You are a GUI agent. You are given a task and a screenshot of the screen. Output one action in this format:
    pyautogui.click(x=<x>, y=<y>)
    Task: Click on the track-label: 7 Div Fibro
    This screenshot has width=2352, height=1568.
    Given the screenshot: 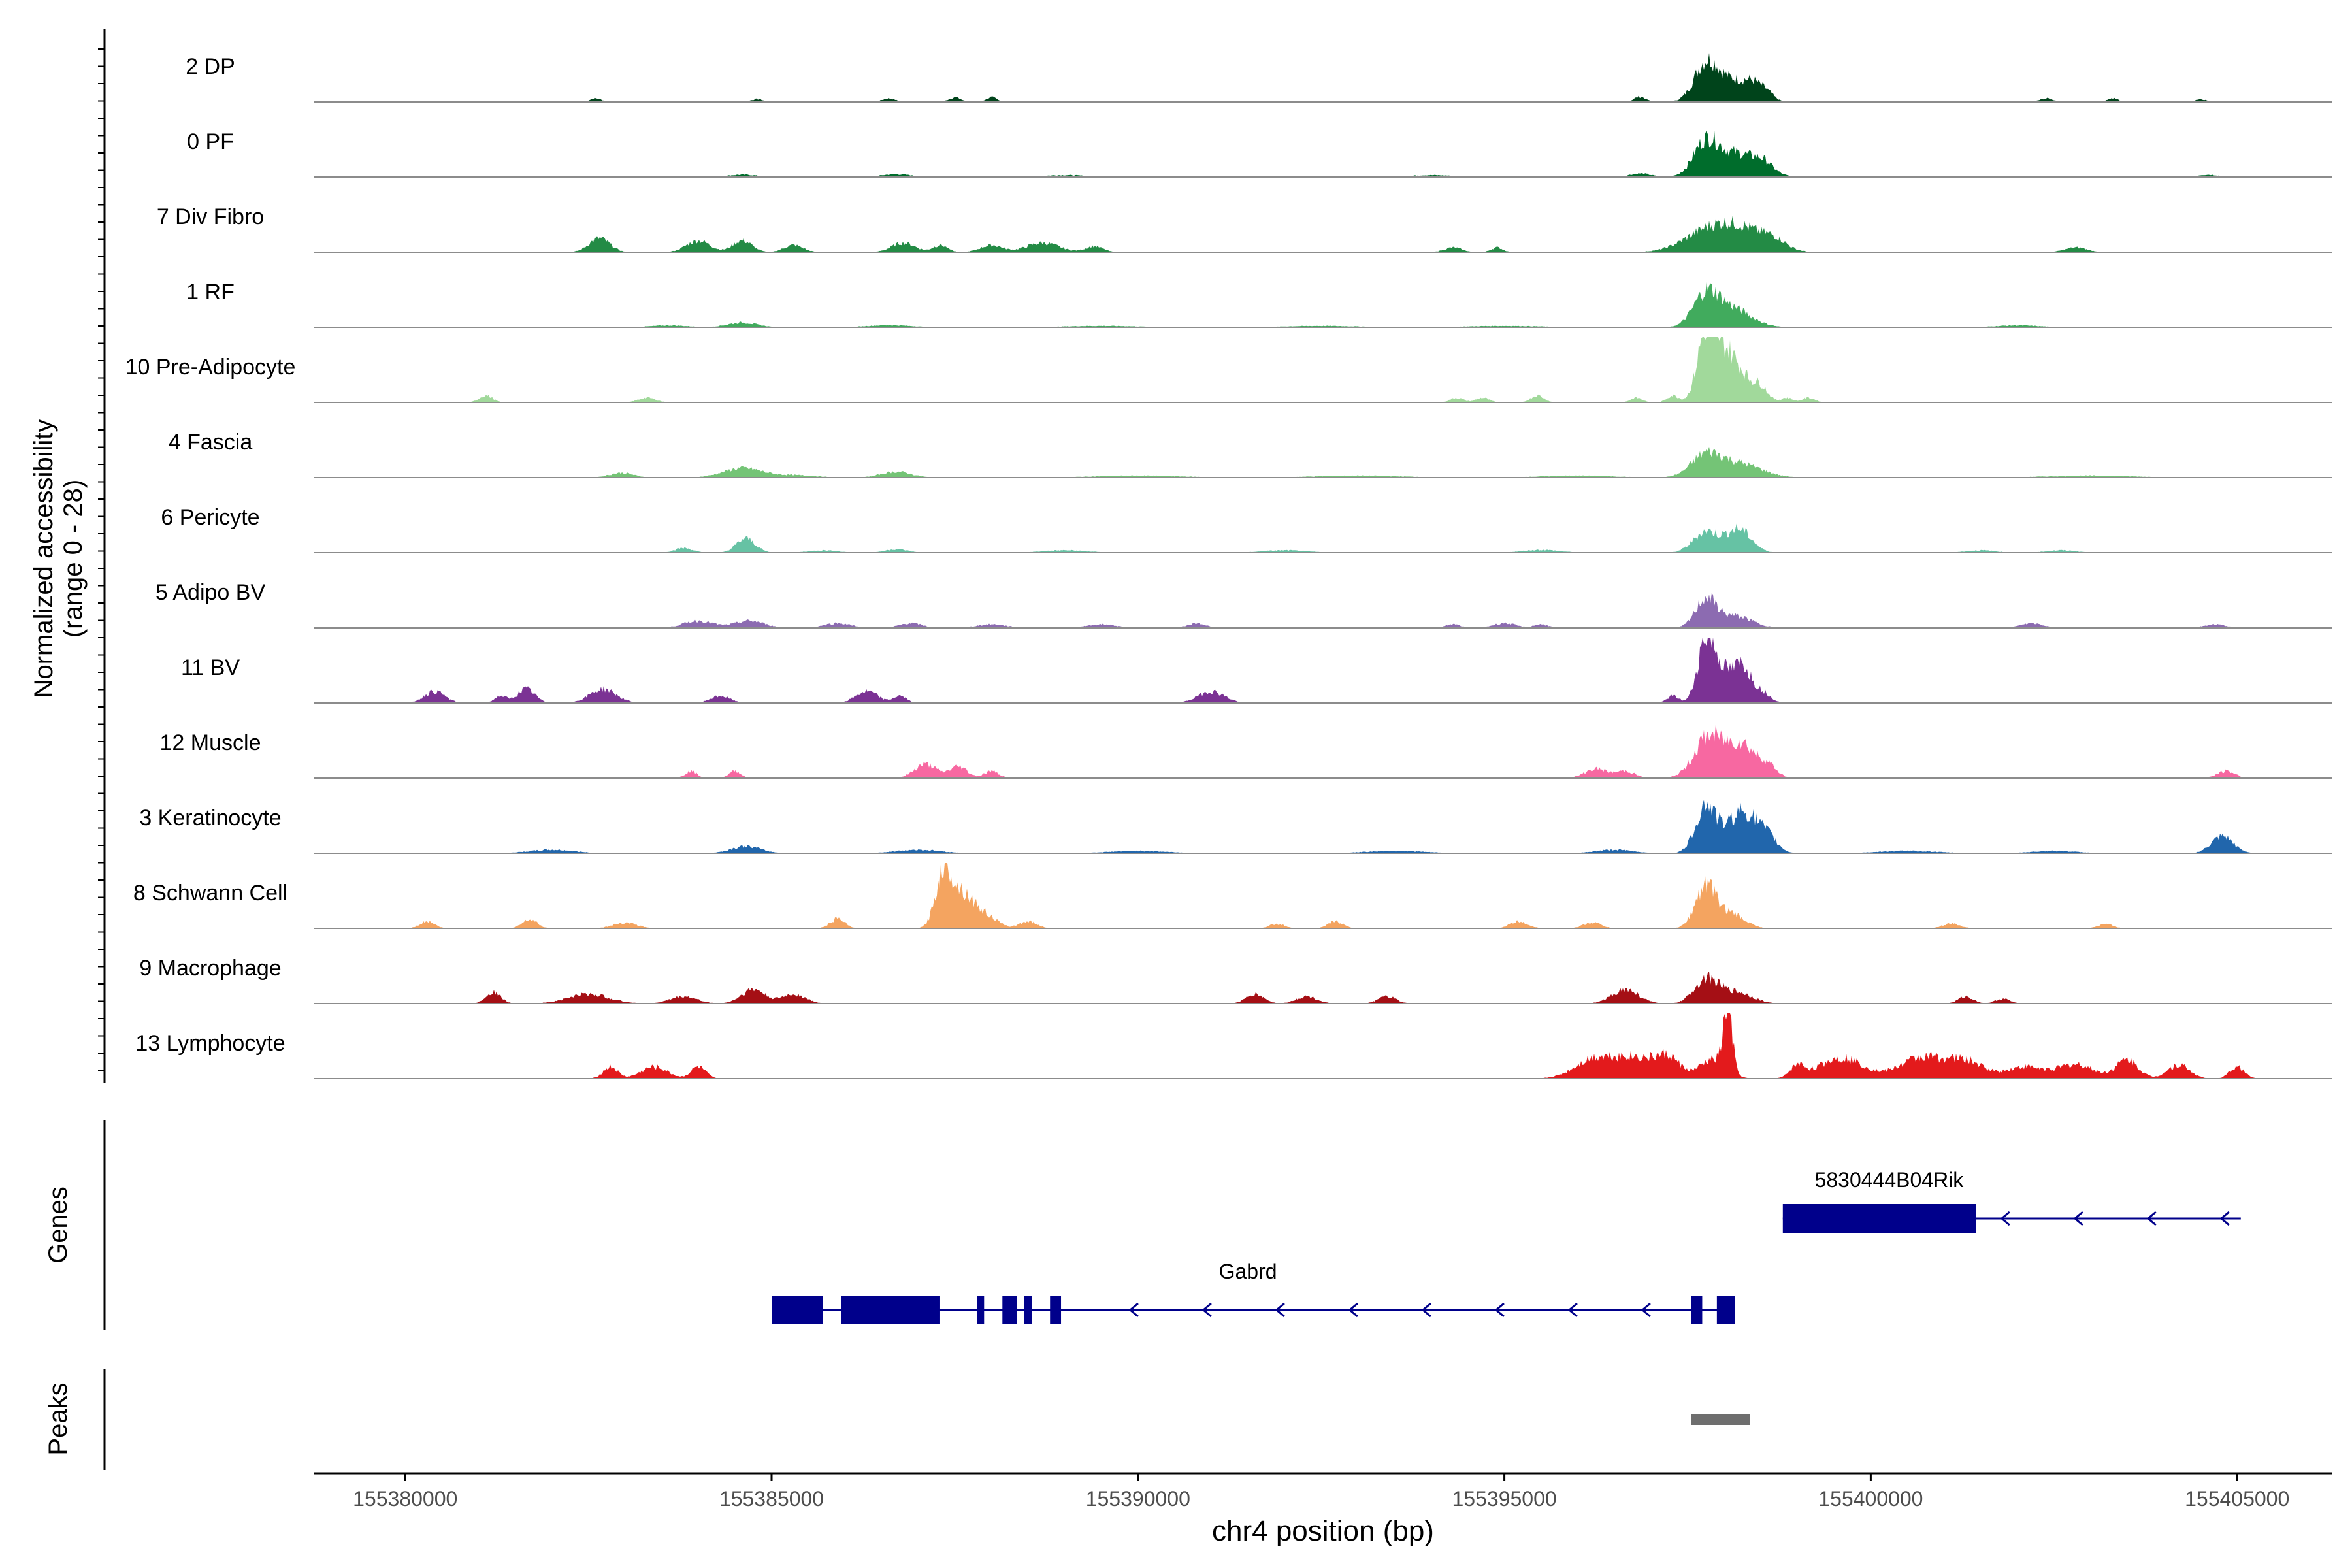 What is the action you would take?
    pyautogui.click(x=210, y=216)
    